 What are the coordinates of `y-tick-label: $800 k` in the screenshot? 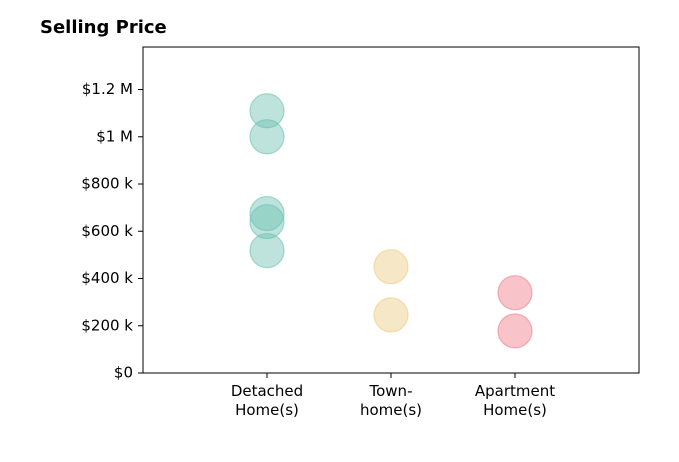 It's located at (107, 184).